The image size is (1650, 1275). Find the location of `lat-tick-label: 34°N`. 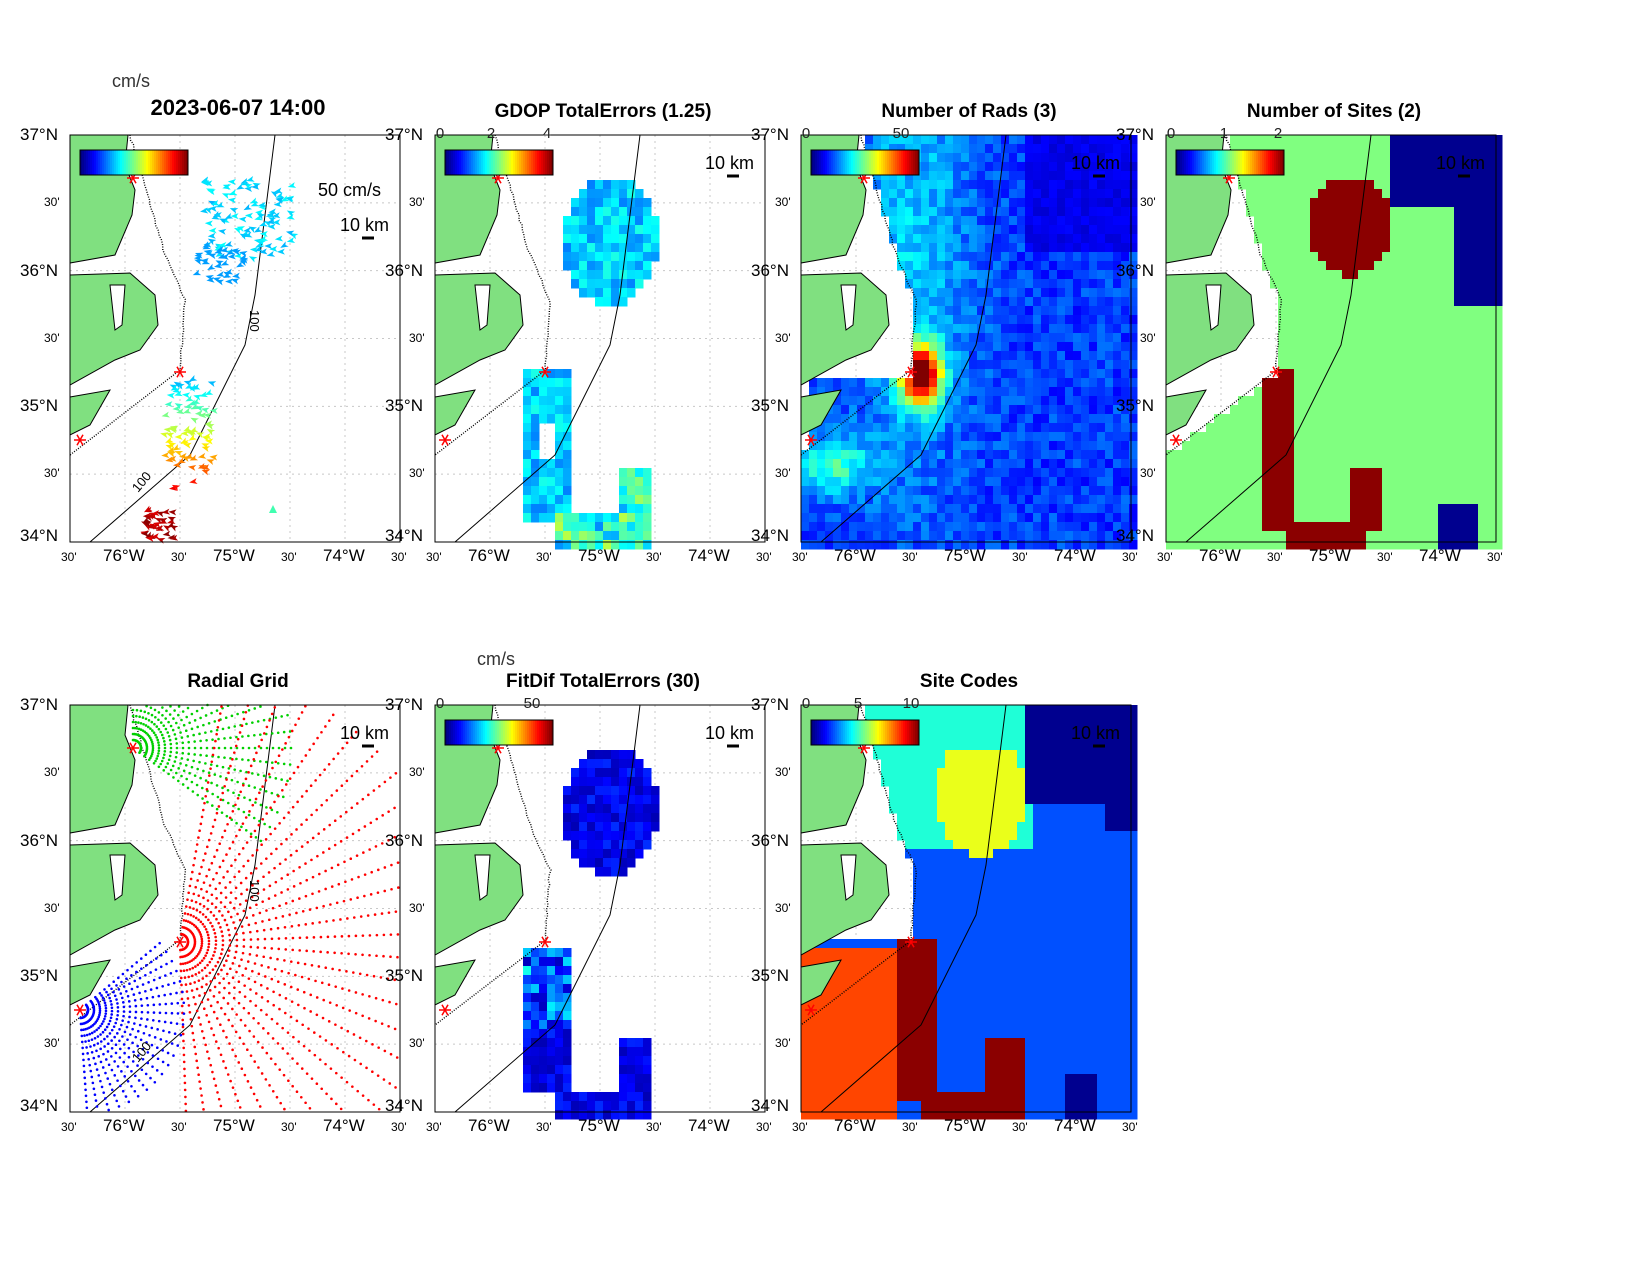

lat-tick-label: 34°N is located at coordinates (404, 535).